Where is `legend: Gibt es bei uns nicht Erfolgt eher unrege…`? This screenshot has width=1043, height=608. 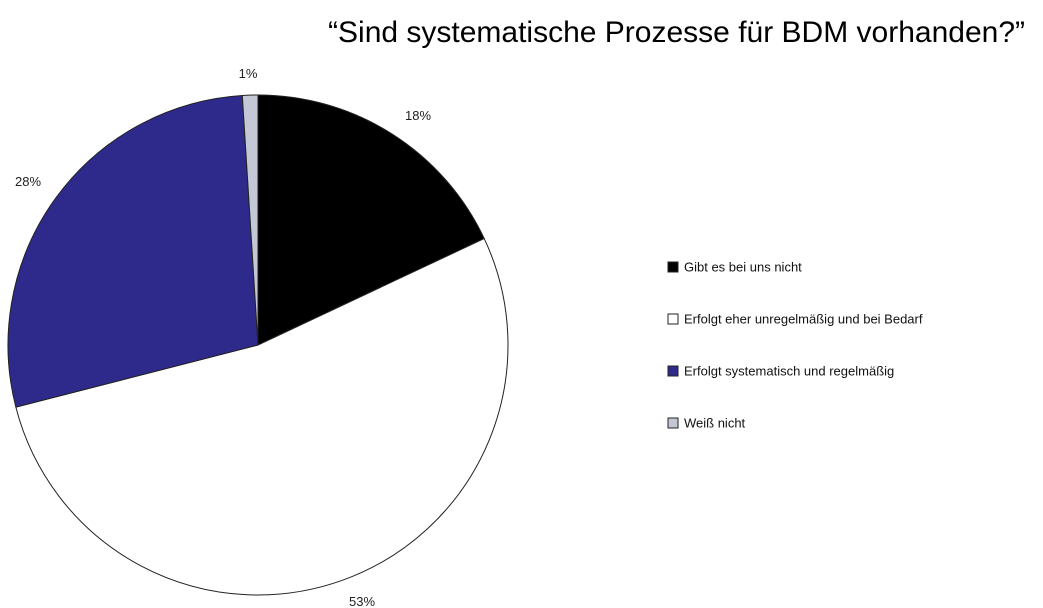 legend: Gibt es bei uns nicht Erfolgt eher unrege… is located at coordinates (795, 345).